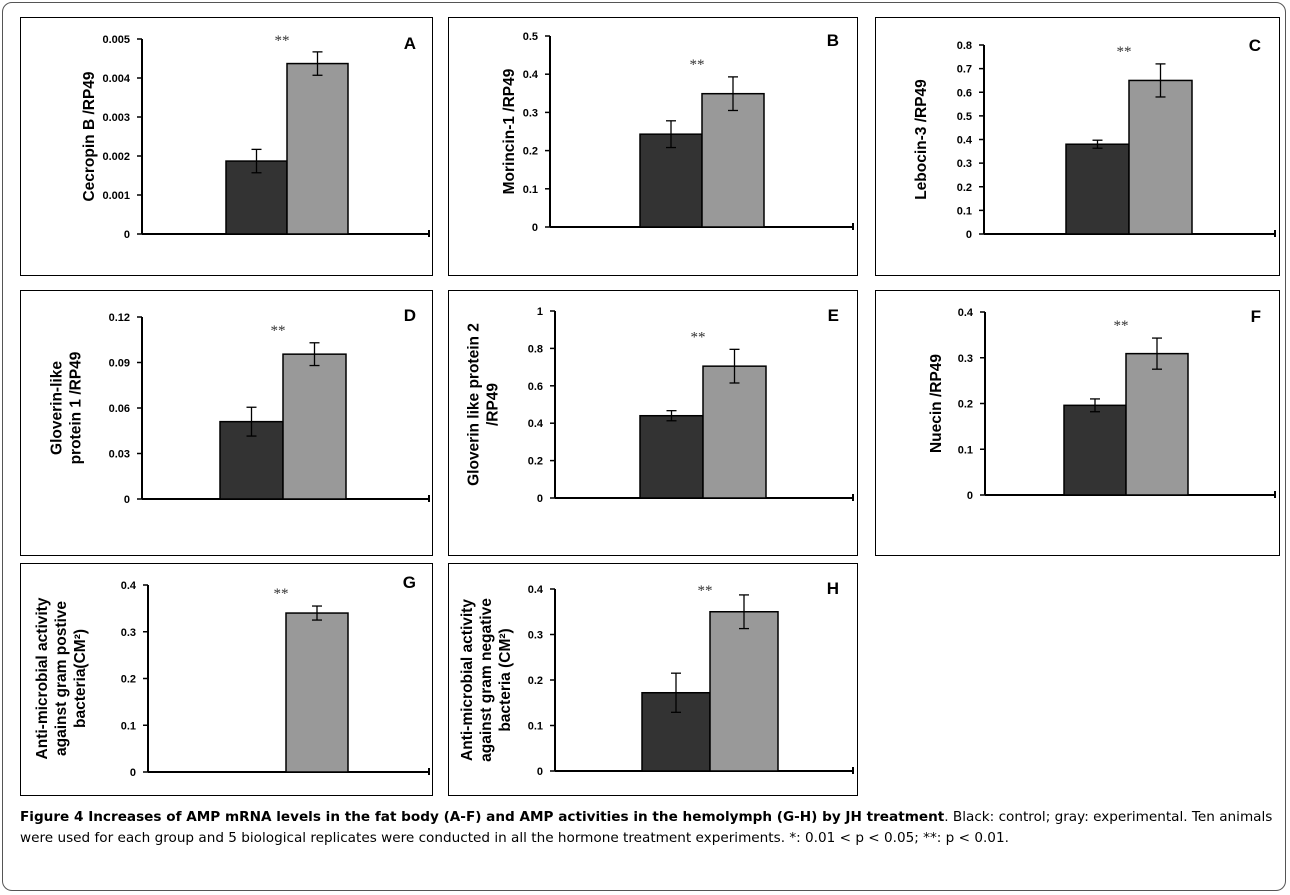 This screenshot has height=895, width=1290. What do you see at coordinates (409, 582) in the screenshot?
I see `panel-letter: G` at bounding box center [409, 582].